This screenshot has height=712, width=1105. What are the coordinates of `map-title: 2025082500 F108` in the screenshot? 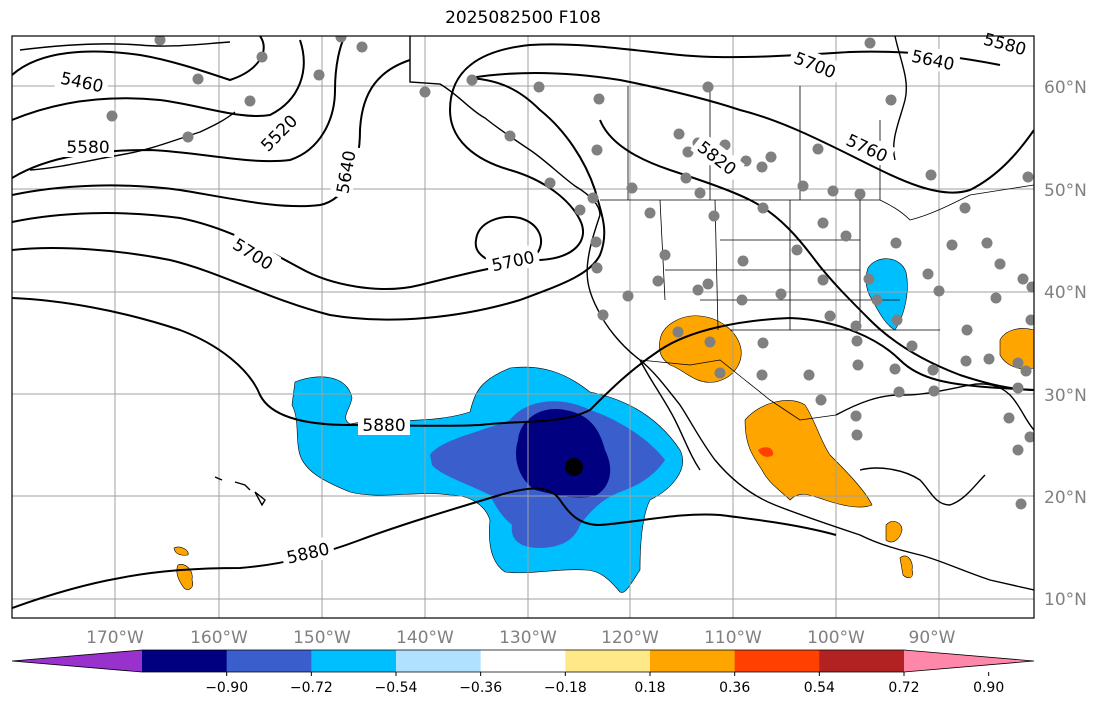 It's located at (523, 18).